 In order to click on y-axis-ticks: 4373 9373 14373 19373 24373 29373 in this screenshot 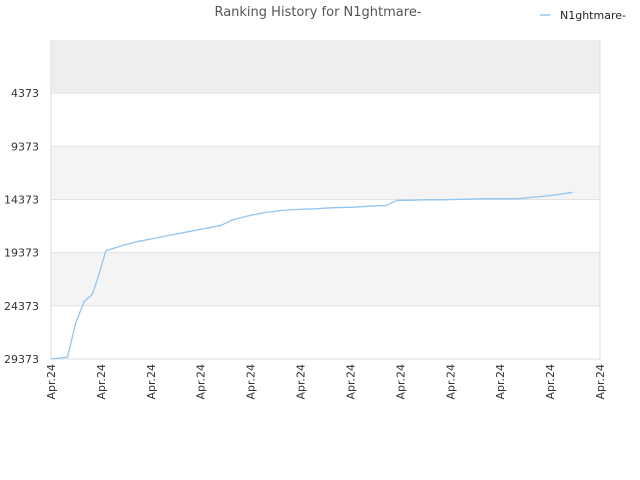, I will do `click(21, 226)`.